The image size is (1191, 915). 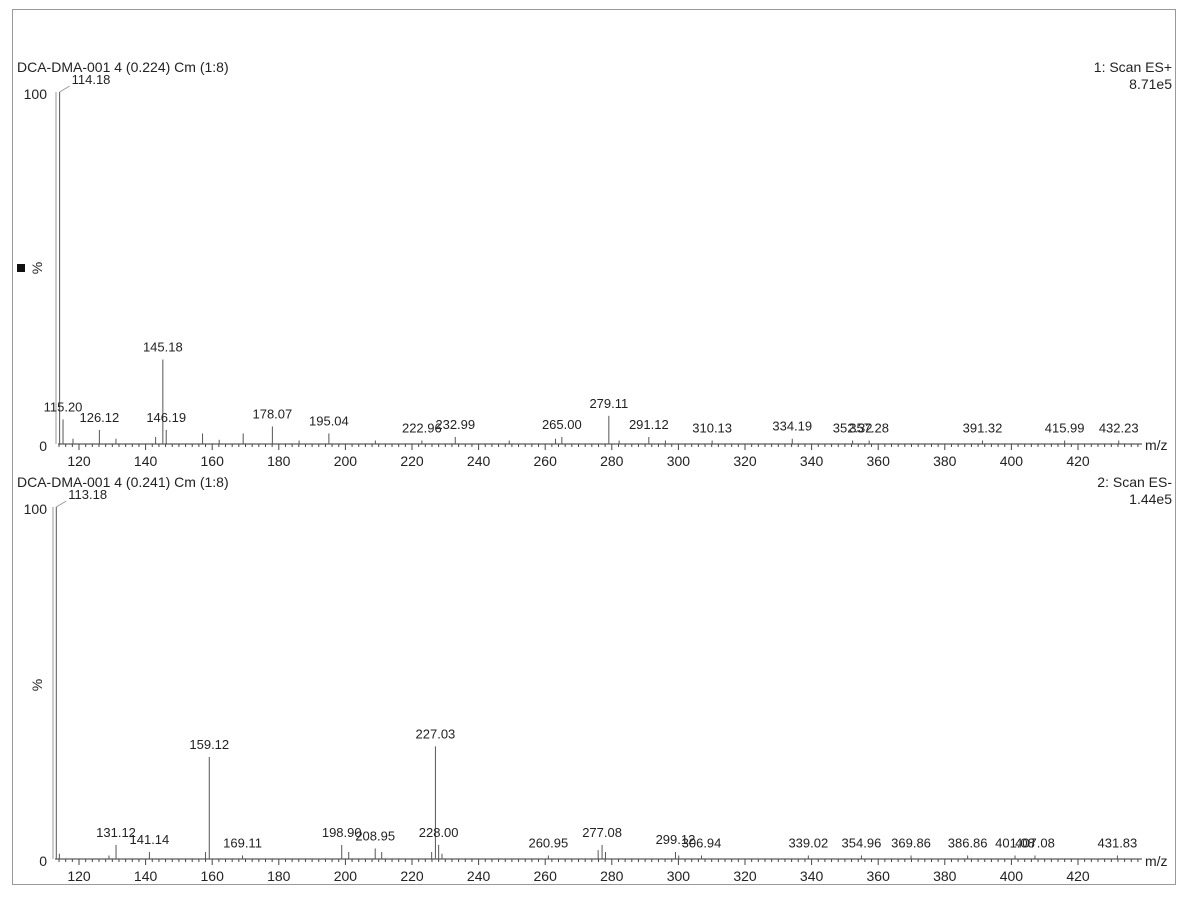 I want to click on panel1-peak-label: 232.99, so click(x=455, y=424).